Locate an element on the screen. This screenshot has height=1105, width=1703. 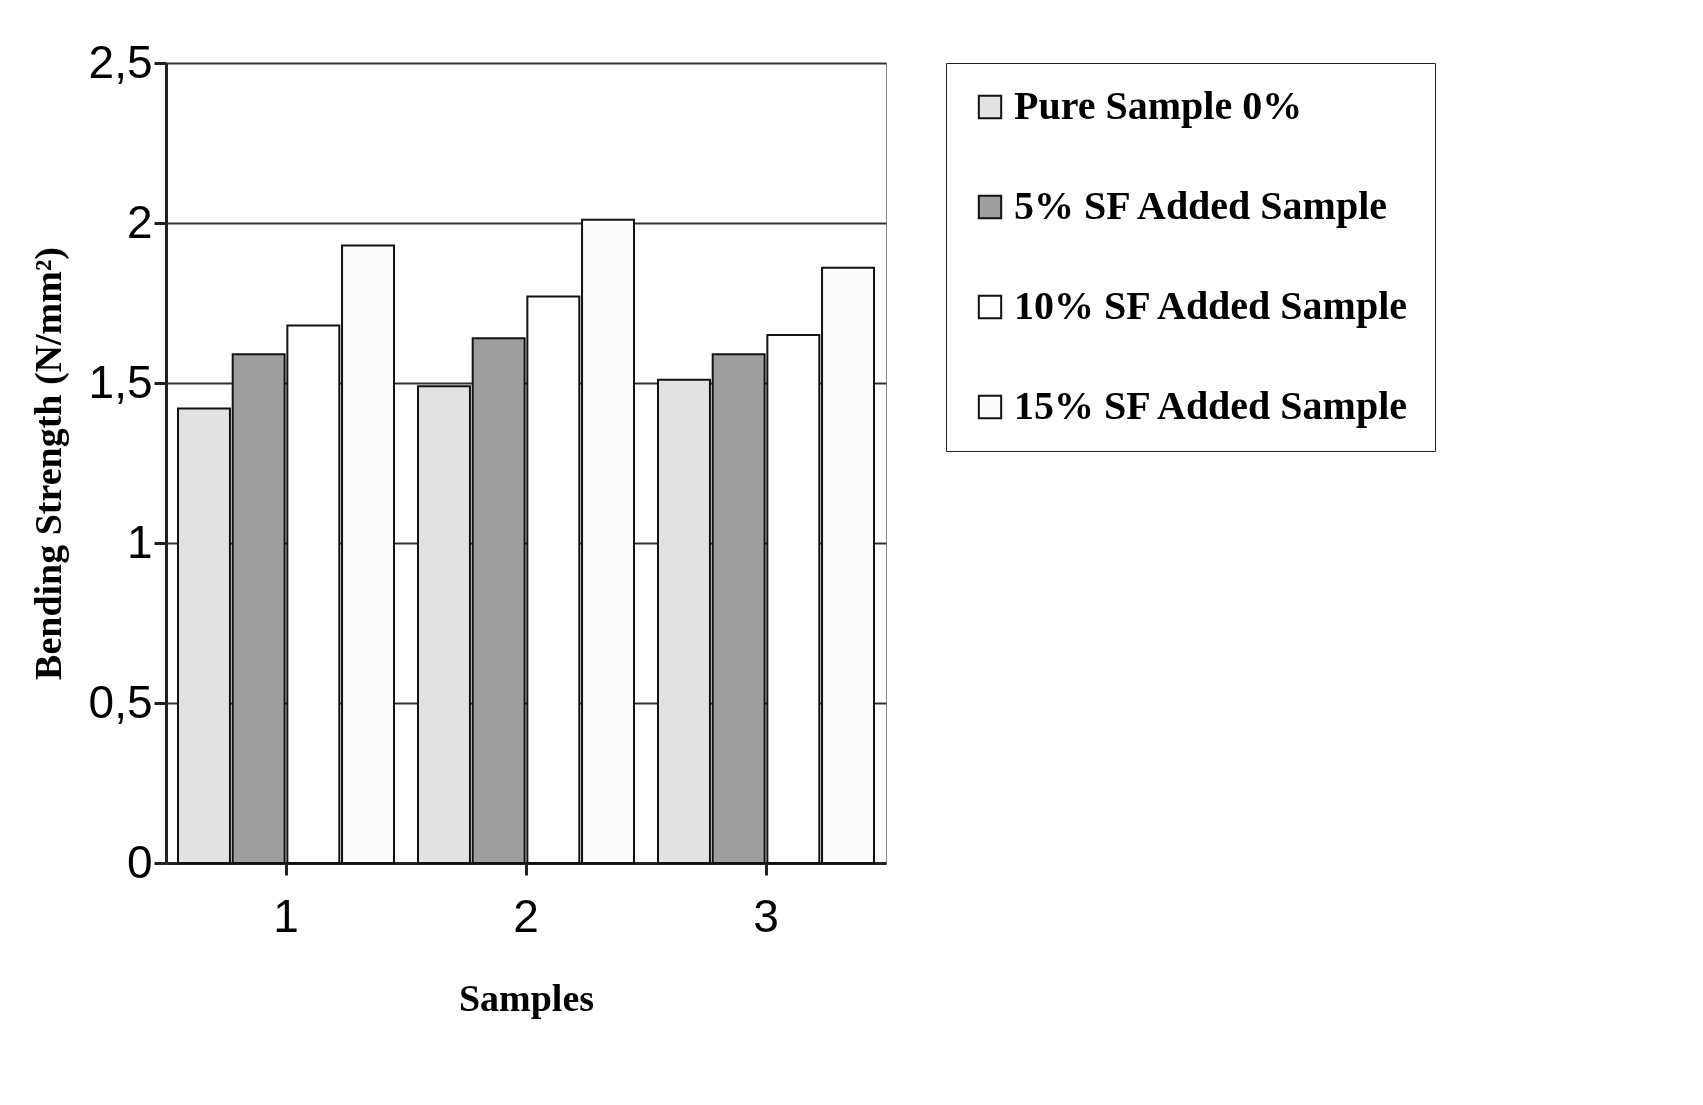
y-tick-label: 2,5 is located at coordinates (120, 61).